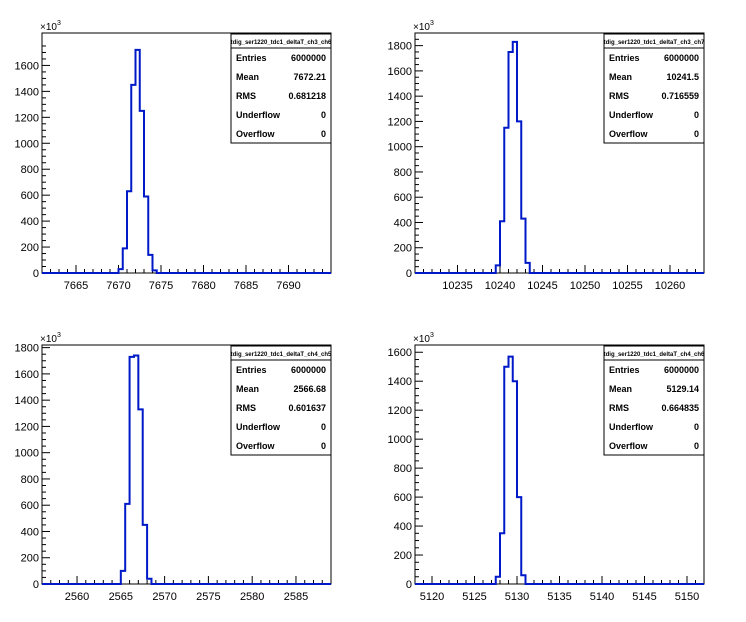 This screenshot has width=746, height=622. Describe the element at coordinates (121, 597) in the screenshot. I see `x-tick-label: 2565` at that location.